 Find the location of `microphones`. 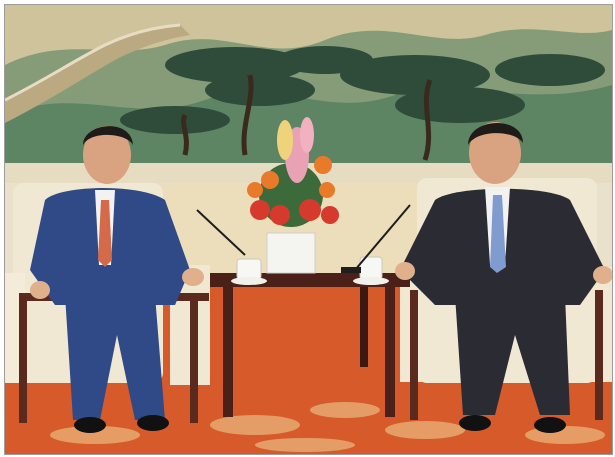

microphones is located at coordinates (303, 237).